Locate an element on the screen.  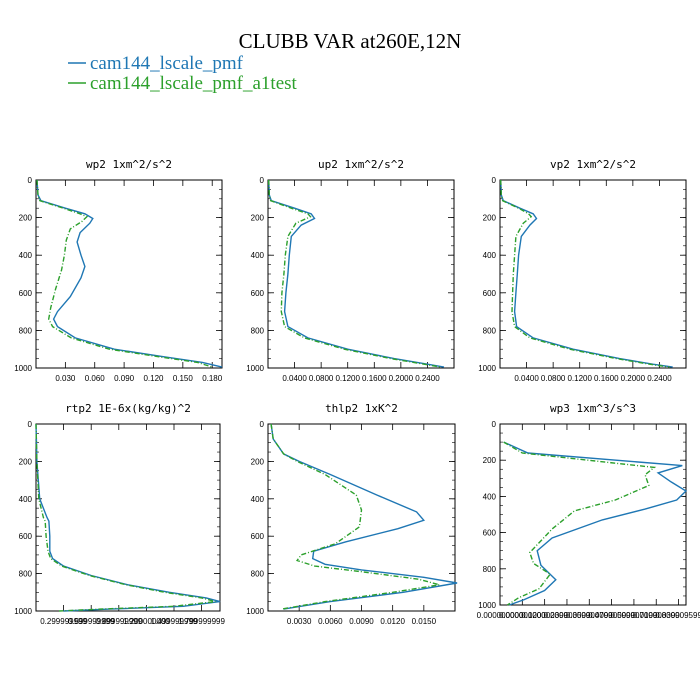
xtick-label-5-0: 0.000000000 is located at coordinates (500, 615).